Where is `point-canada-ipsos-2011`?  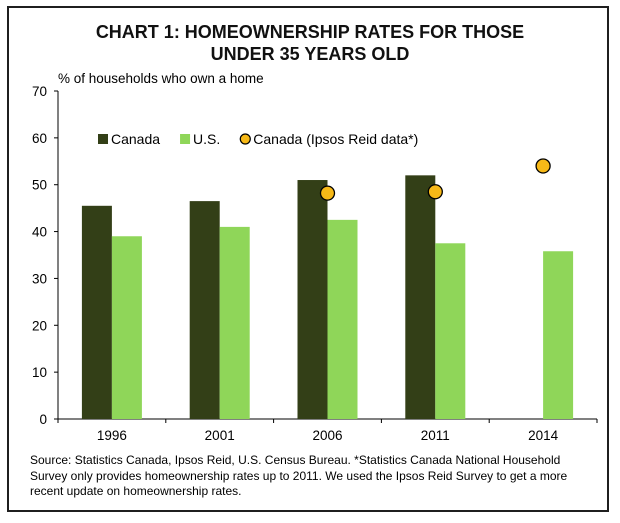 point-canada-ipsos-2011 is located at coordinates (435, 192).